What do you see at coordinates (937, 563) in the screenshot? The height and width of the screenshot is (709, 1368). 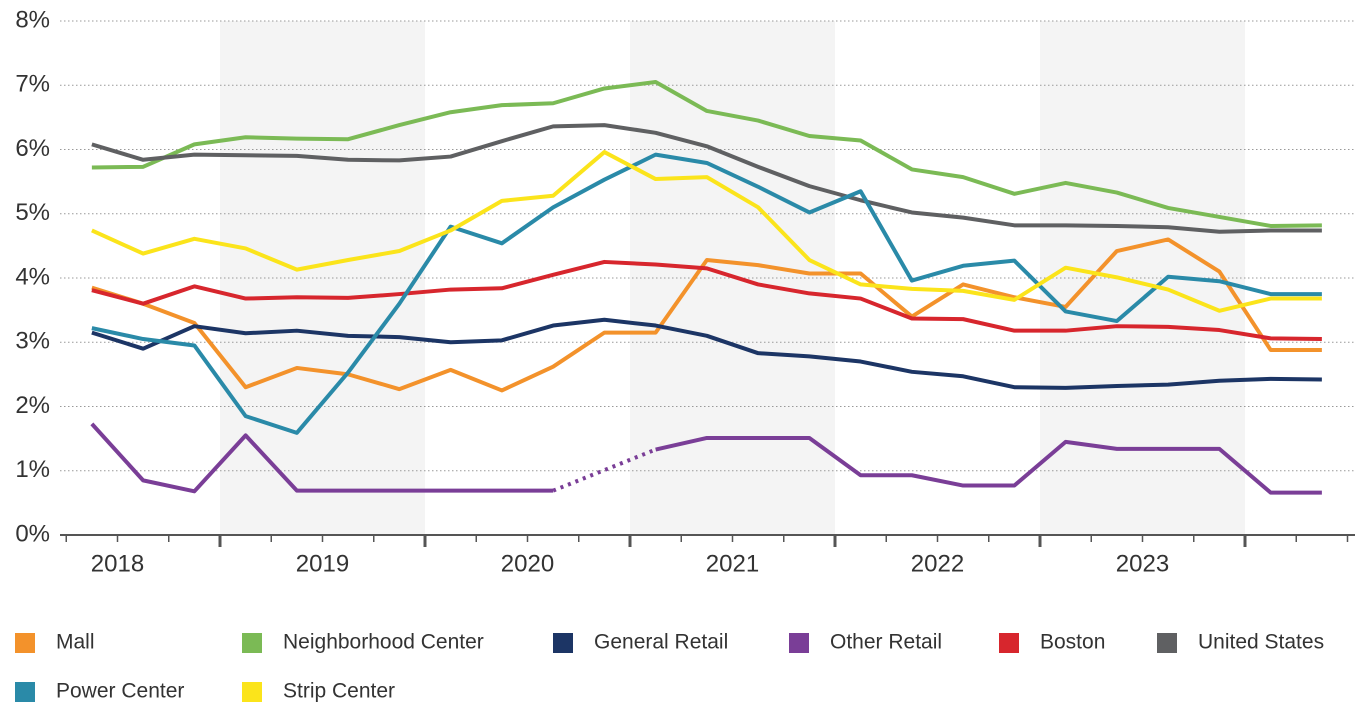 I see `x-tick-label: 2022` at bounding box center [937, 563].